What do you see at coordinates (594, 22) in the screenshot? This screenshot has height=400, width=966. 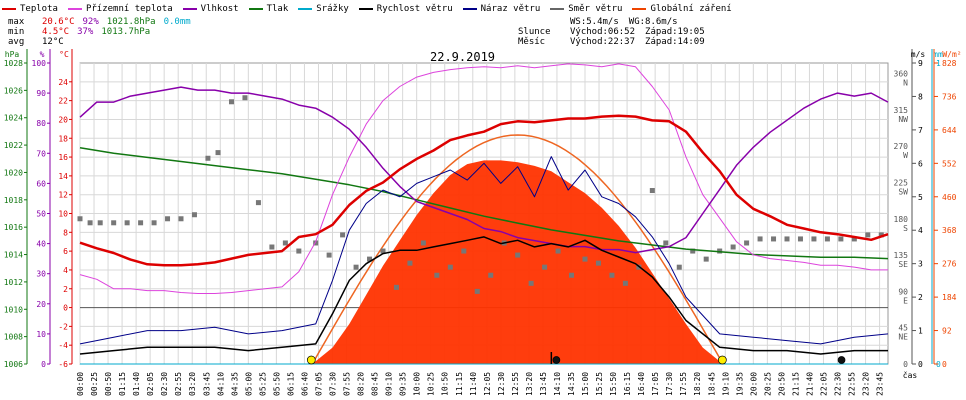 I see `astro-ws: WS:5.4m/s` at bounding box center [594, 22].